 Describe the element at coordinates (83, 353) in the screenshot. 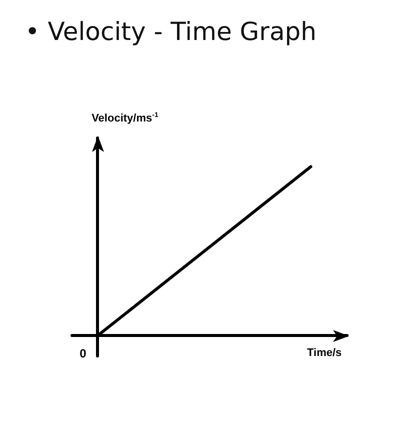

I see `text: 0` at that location.